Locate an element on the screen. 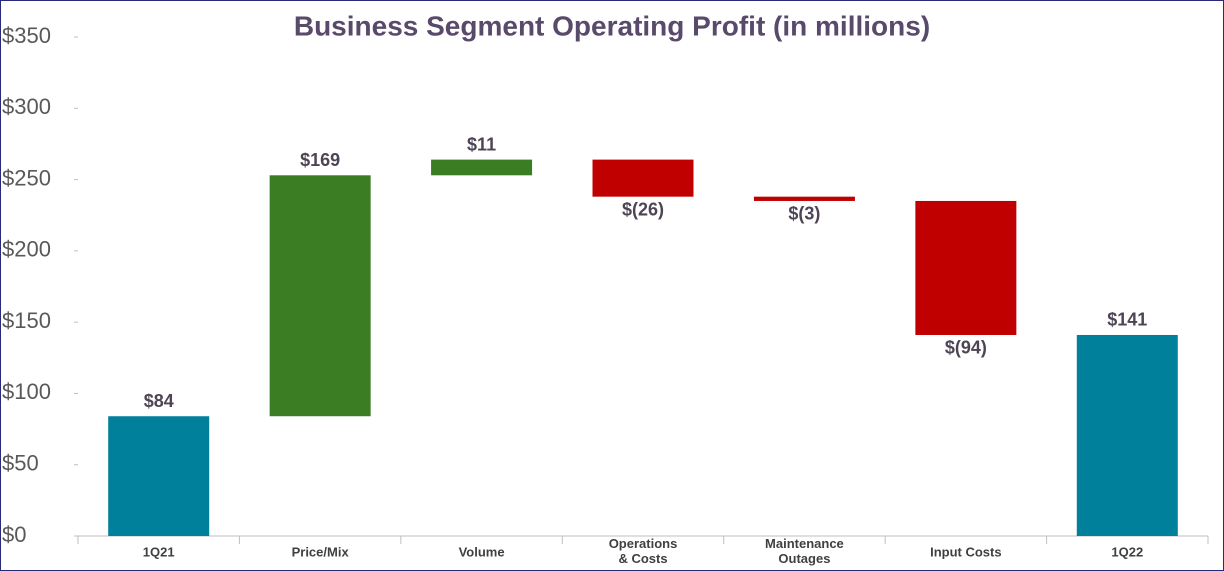 This screenshot has width=1224, height=571. y-tick-label: $100 is located at coordinates (26, 391).